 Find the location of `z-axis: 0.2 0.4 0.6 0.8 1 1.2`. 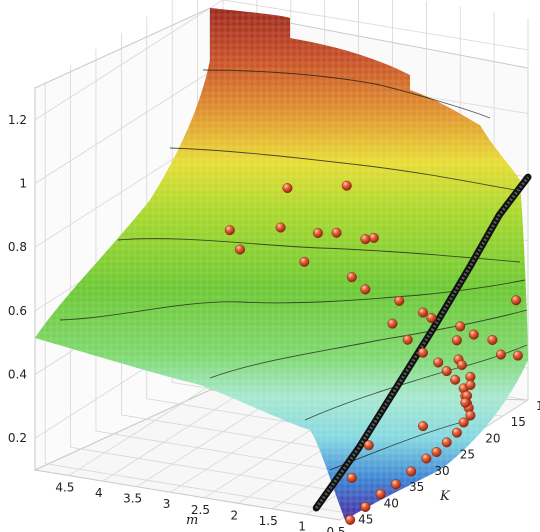

z-axis: 0.2 0.4 0.6 0.8 1 1.2 is located at coordinates (17, 279).